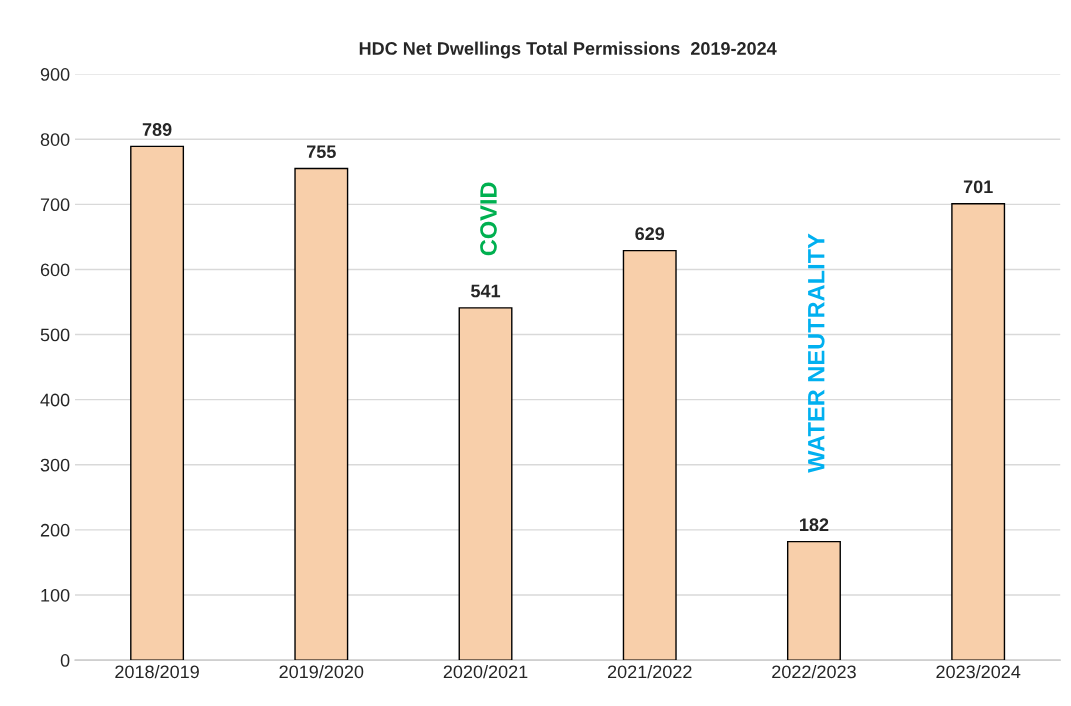  I want to click on x-tick-label: 2021/2022, so click(649, 671).